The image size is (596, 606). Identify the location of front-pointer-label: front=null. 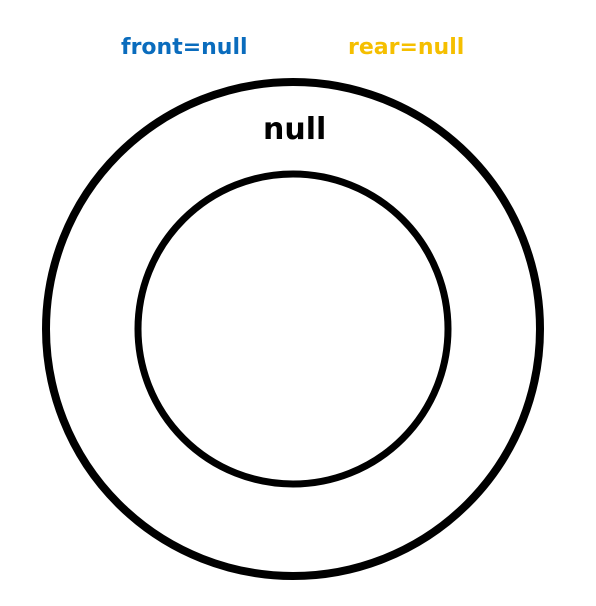
(184, 47).